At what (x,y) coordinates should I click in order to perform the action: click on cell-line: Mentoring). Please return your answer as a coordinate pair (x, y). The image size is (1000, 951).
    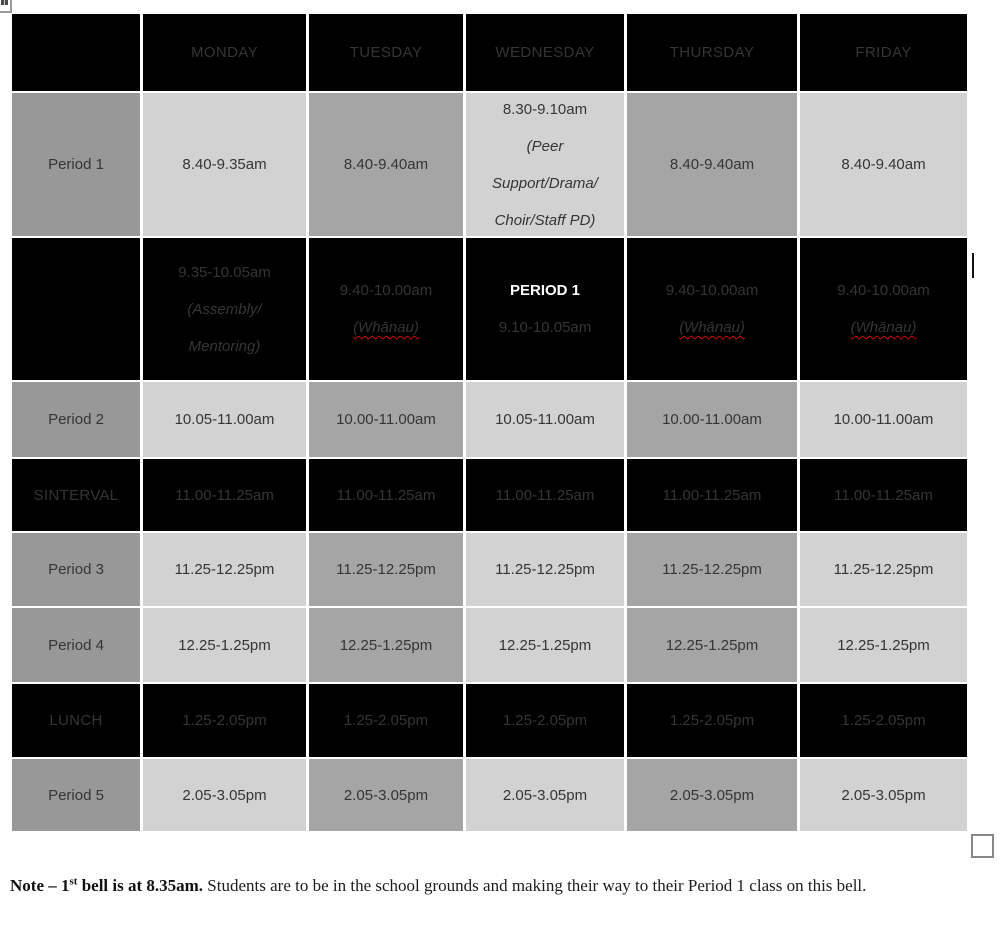
    Looking at the image, I should click on (224, 346).